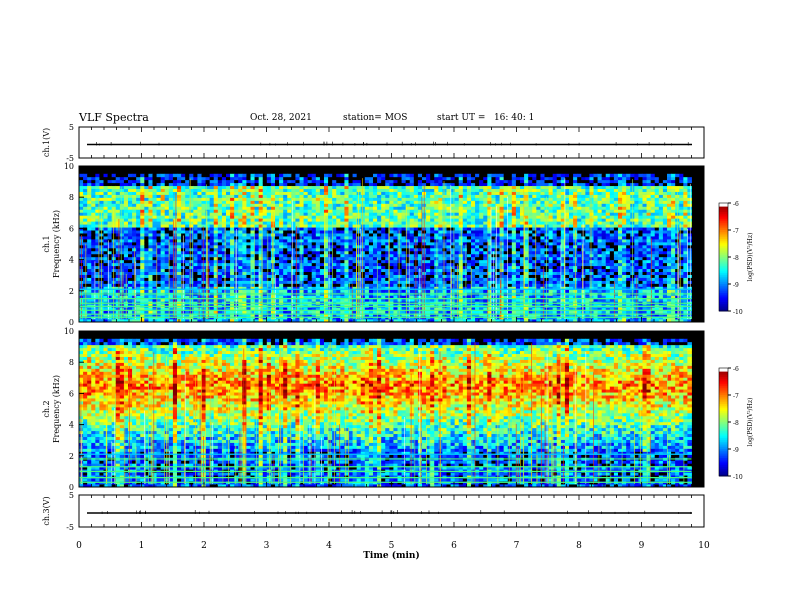  Describe the element at coordinates (46, 243) in the screenshot. I see `channel-label: ch.1` at that location.